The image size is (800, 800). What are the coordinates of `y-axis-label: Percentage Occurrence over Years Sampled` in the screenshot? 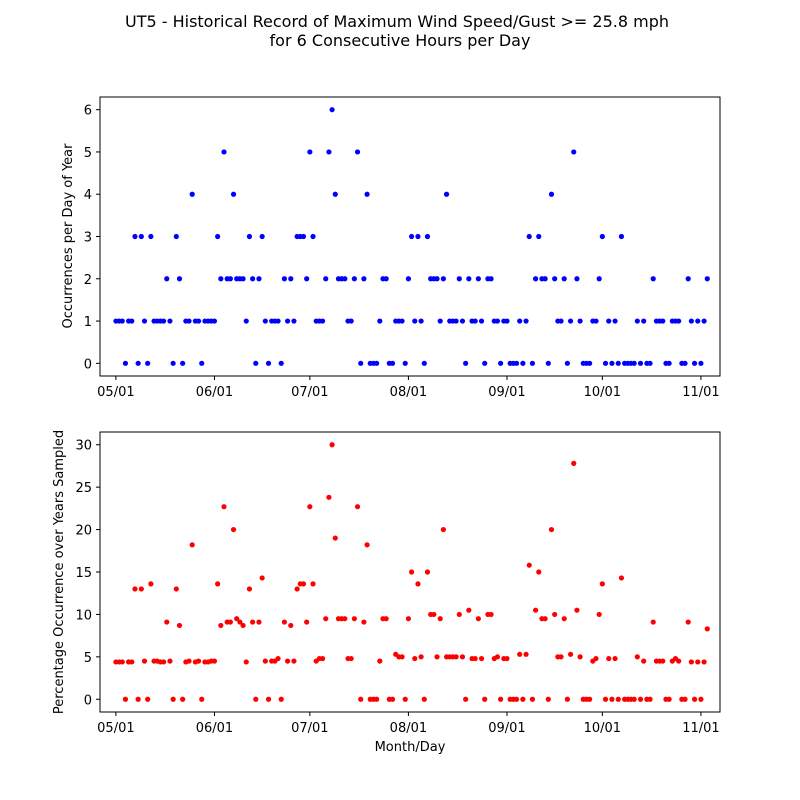 It's located at (59, 572).